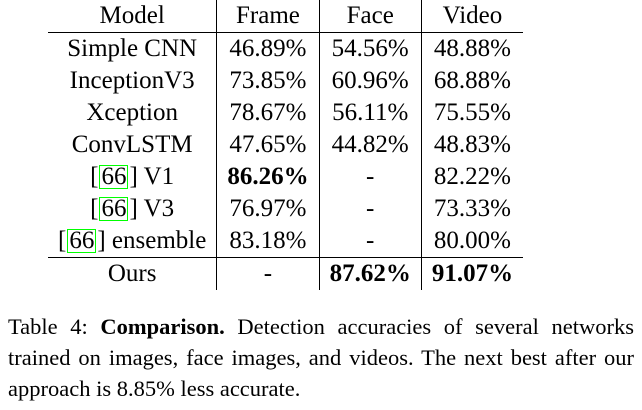  Describe the element at coordinates (268, 16) in the screenshot. I see `header-frame: Frame` at that location.